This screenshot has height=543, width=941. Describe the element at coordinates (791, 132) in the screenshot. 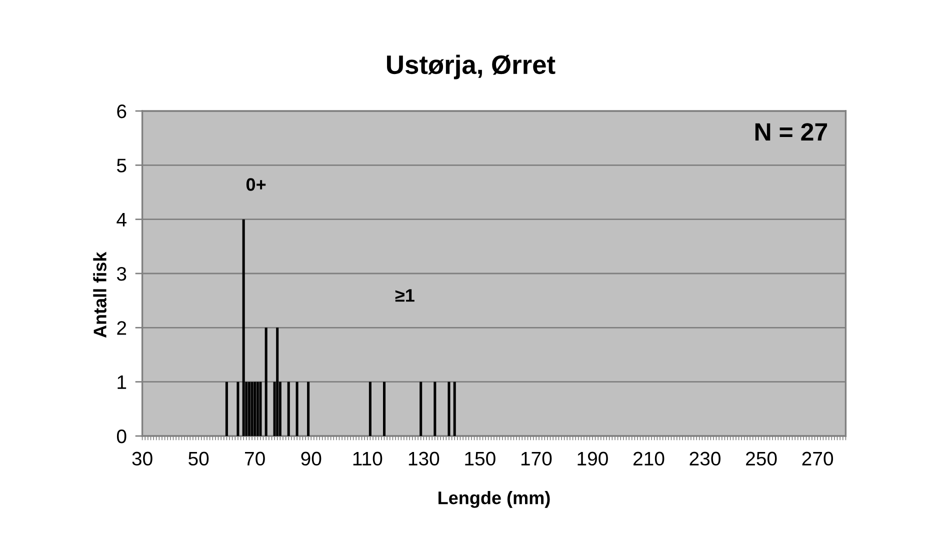

I see `annotation: N = 27` at that location.